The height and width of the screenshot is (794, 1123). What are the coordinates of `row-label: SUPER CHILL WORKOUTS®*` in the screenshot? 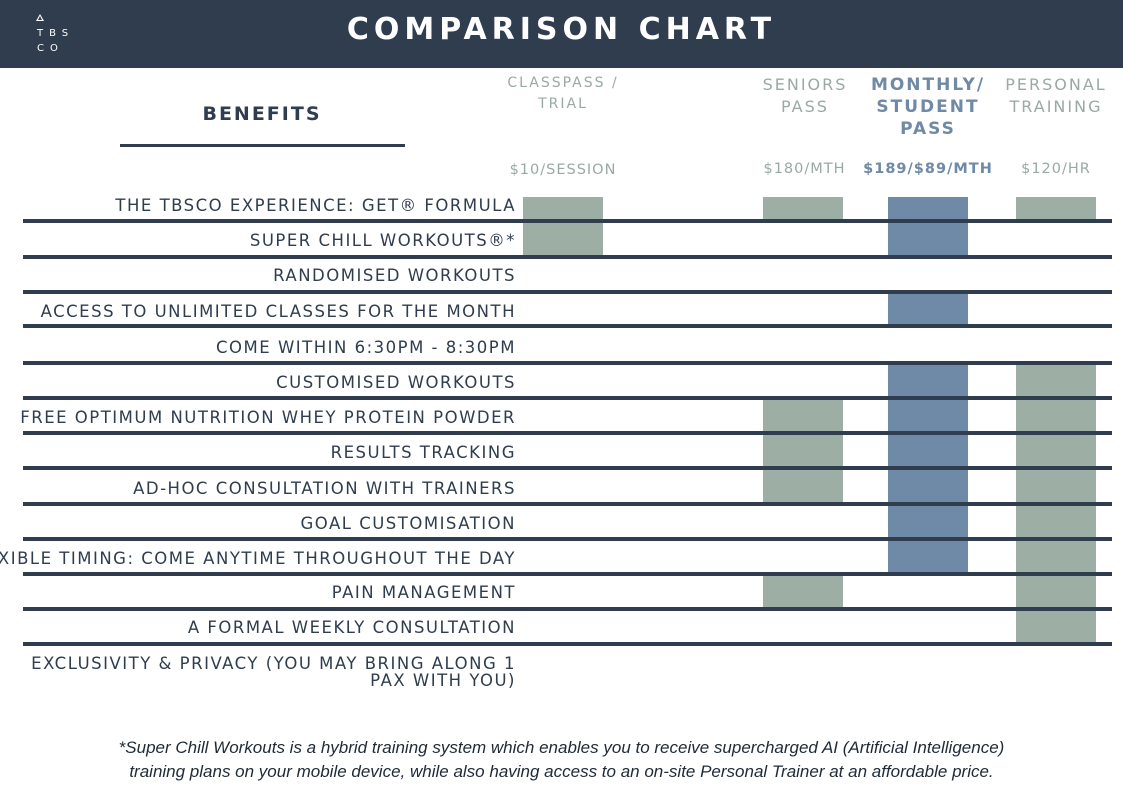 It's located at (382, 240).